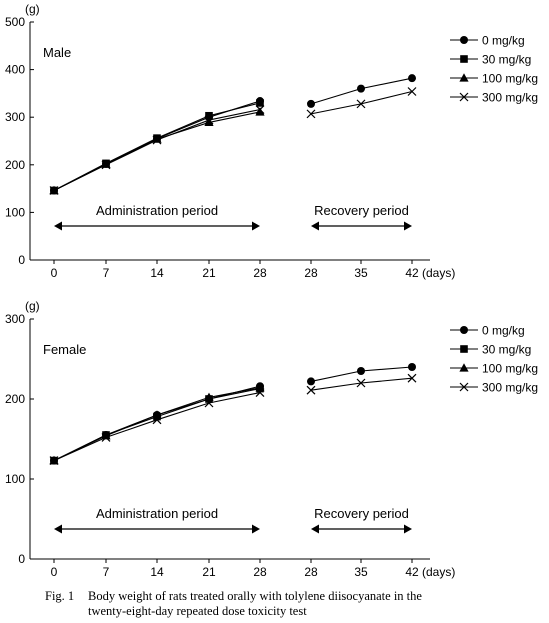 The width and height of the screenshot is (549, 623). What do you see at coordinates (157, 572) in the screenshot?
I see `panel-2-x-tick-label-2: 14` at bounding box center [157, 572].